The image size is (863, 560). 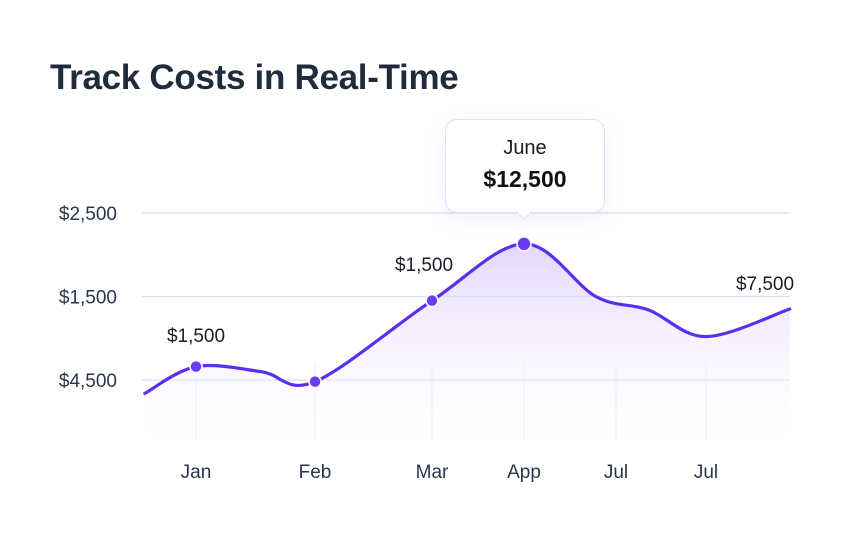 What do you see at coordinates (88, 381) in the screenshot?
I see `y-tick-label: $4,500` at bounding box center [88, 381].